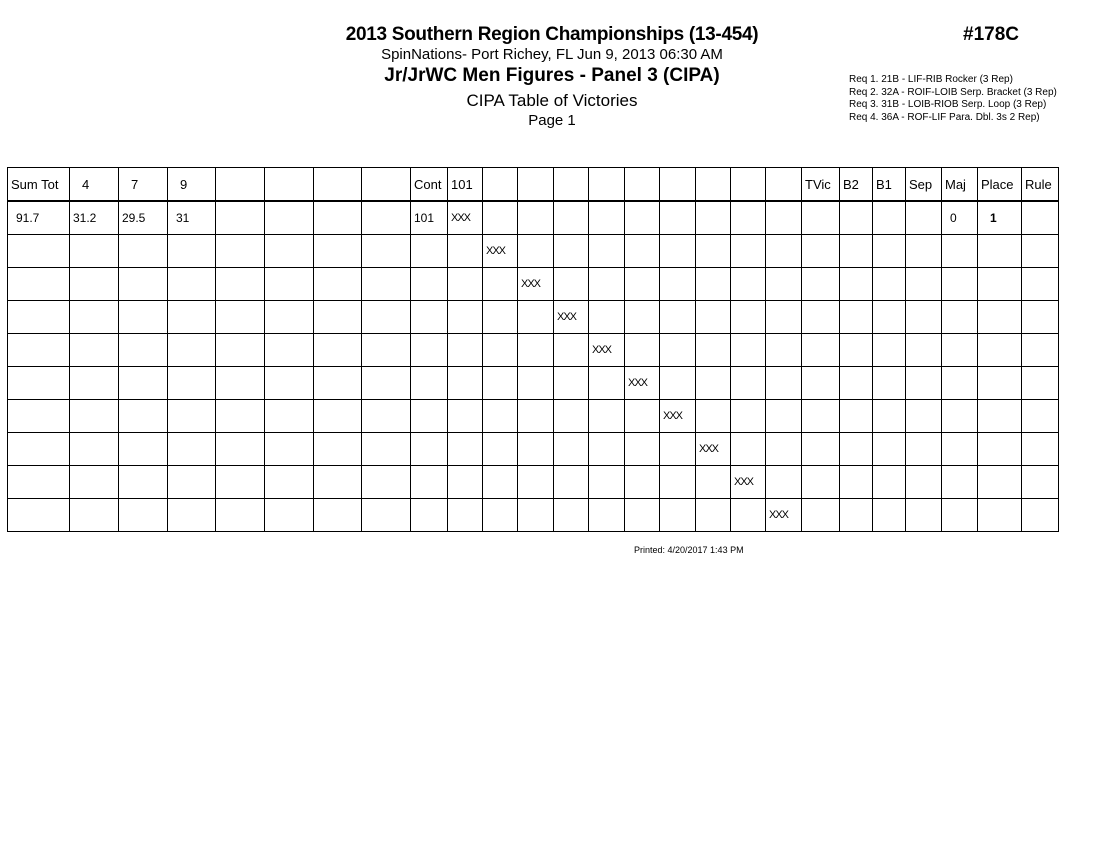  Describe the element at coordinates (143, 217) in the screenshot. I see `table-cell: 29.5` at that location.